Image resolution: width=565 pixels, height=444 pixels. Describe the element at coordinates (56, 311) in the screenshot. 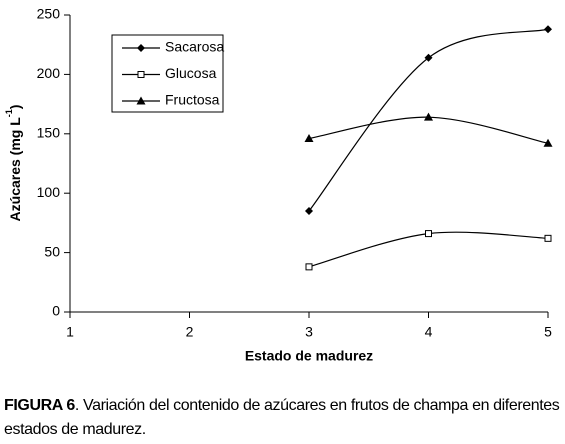

I see `y-tick-label: 0` at that location.